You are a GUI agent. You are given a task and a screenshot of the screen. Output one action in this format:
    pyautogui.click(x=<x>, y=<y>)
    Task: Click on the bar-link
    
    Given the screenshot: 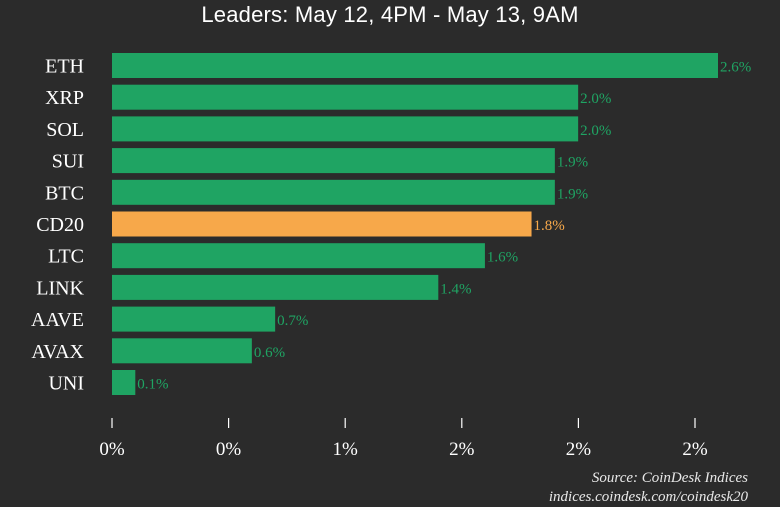 What is the action you would take?
    pyautogui.click(x=275, y=287)
    